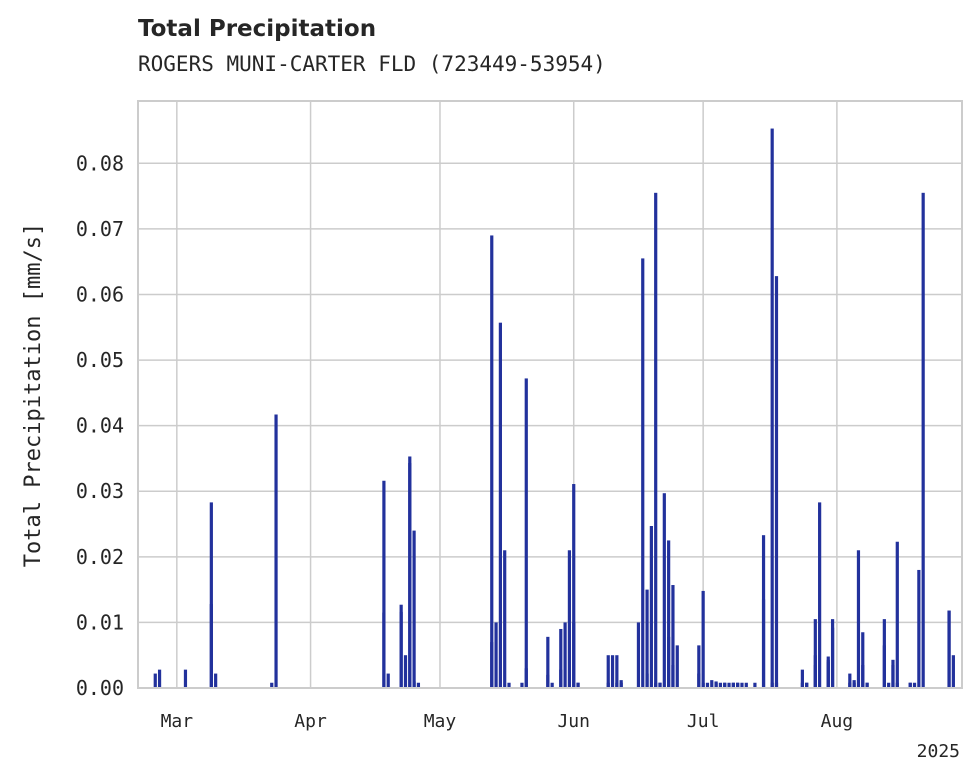  What do you see at coordinates (372, 64) in the screenshot?
I see `chart-subtitle: ROGERS MUNI-CARTER FLD (723449-53954)` at bounding box center [372, 64].